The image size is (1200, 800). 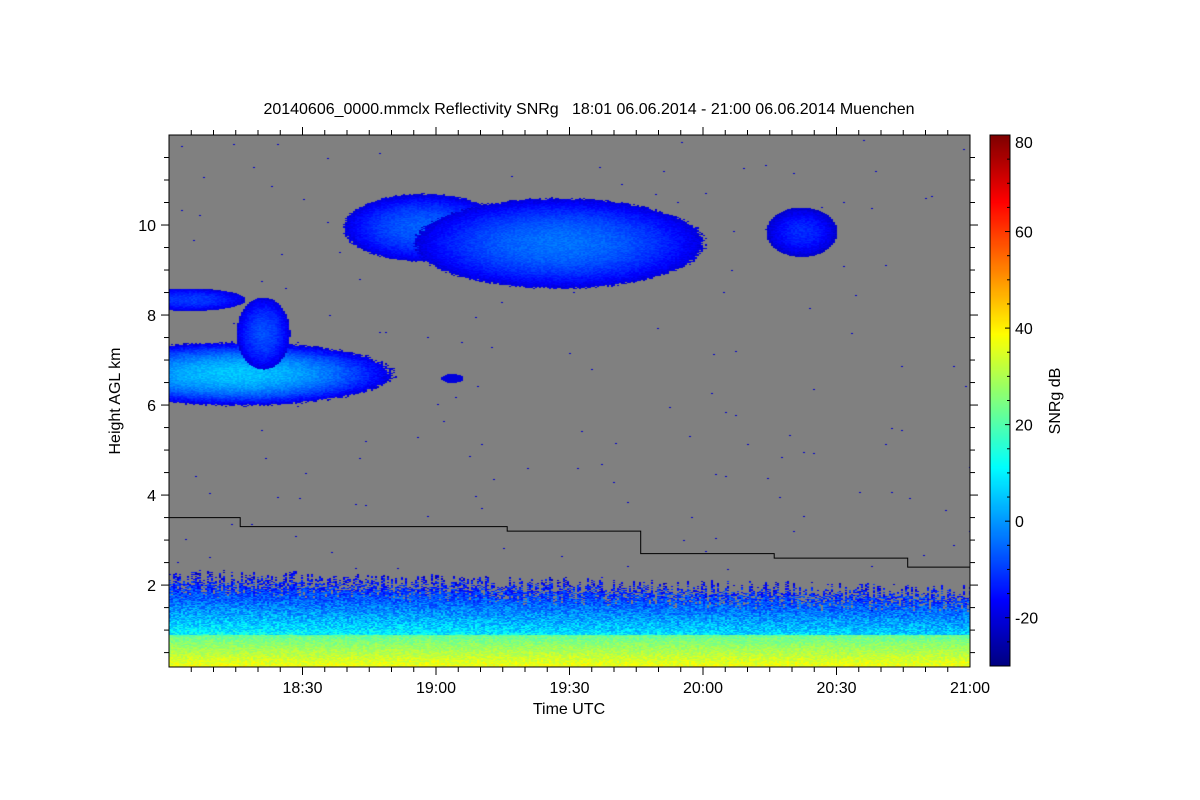 I want to click on y-tick-label: 2, so click(x=151, y=586).